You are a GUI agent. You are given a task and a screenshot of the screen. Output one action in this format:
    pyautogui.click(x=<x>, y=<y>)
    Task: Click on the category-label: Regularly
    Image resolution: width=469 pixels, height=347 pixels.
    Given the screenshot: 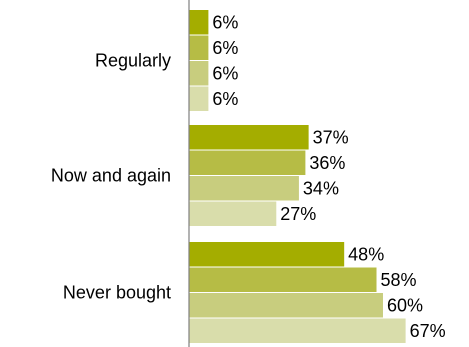 What is the action you would take?
    pyautogui.click(x=133, y=61)
    